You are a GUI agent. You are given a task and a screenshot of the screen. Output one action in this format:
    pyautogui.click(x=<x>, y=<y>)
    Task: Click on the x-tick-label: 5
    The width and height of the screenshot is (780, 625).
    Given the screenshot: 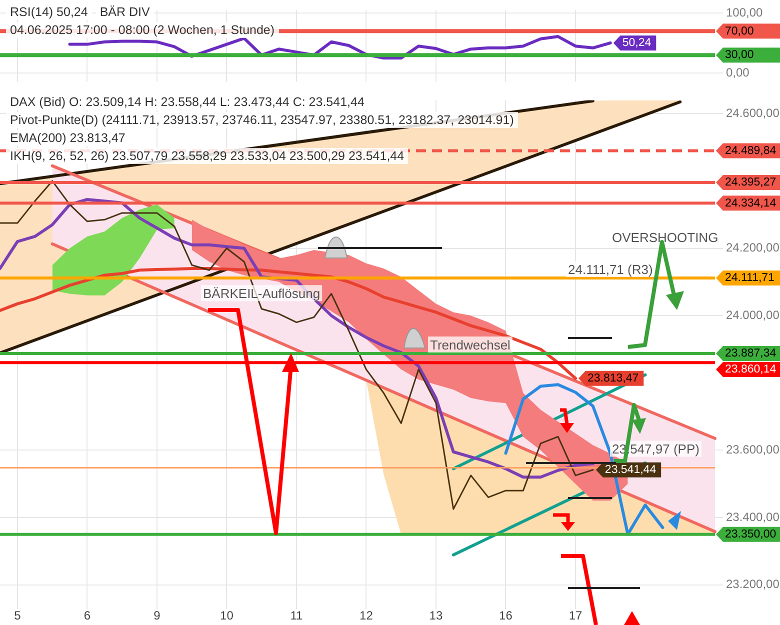 What is the action you would take?
    pyautogui.click(x=18, y=615)
    